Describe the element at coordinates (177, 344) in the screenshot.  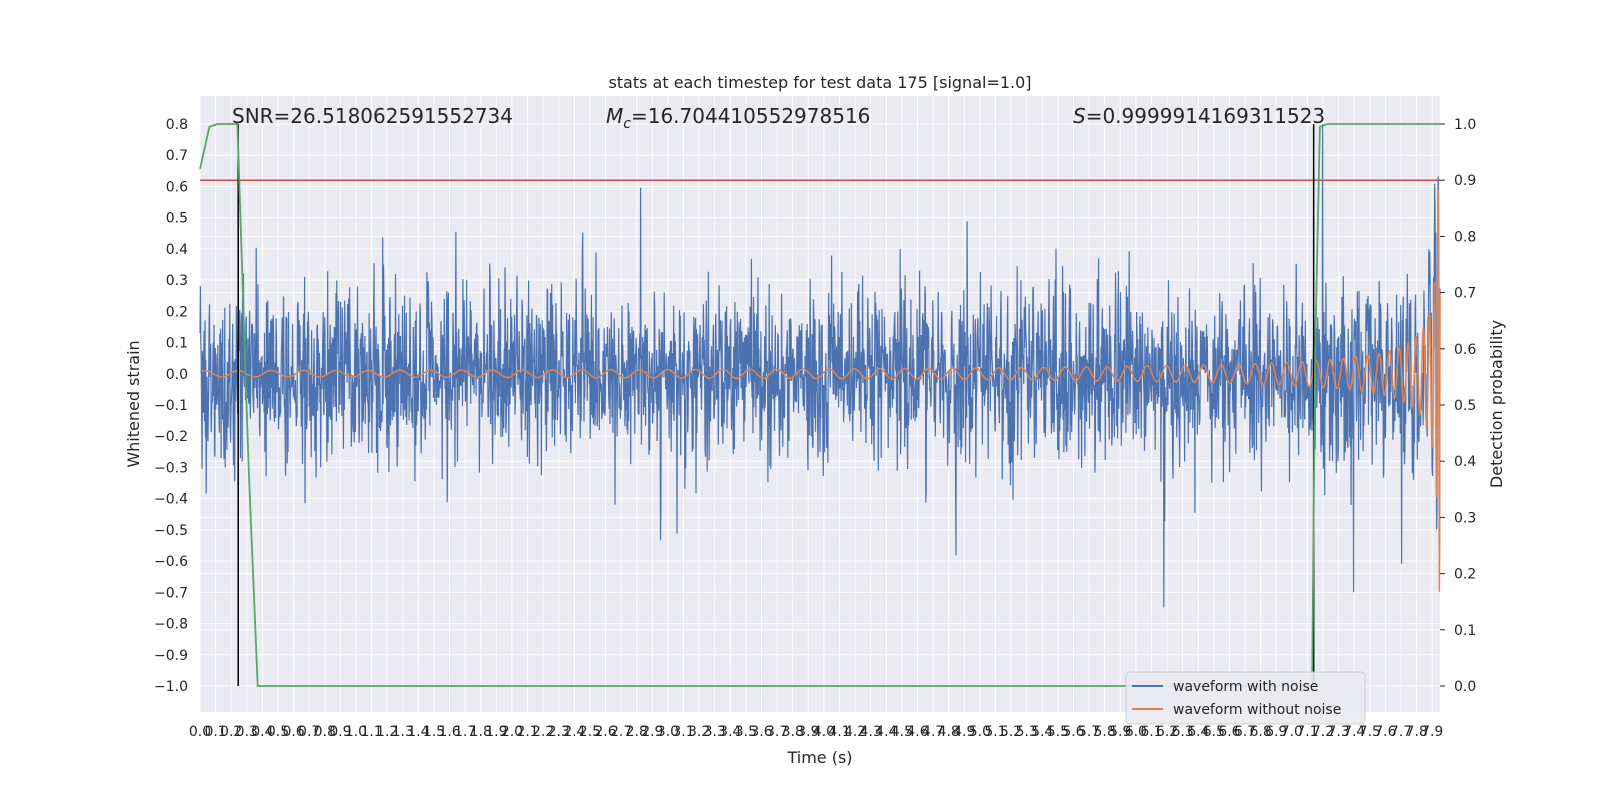
I see `y-tick-label: 0.1` at that location.